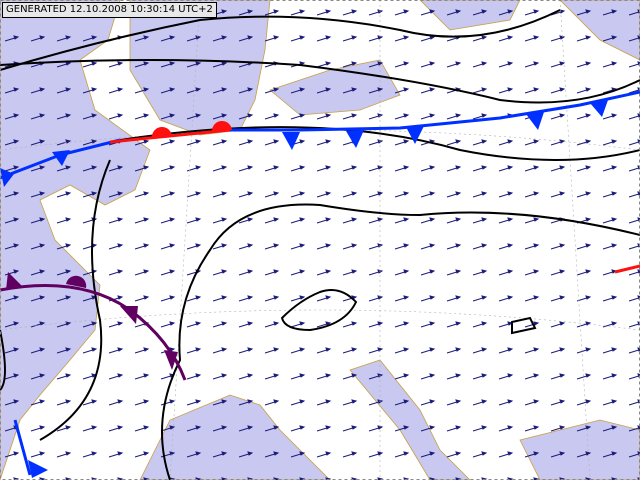  Describe the element at coordinates (93, 326) in the screenshot. I see `occluded-front` at that location.